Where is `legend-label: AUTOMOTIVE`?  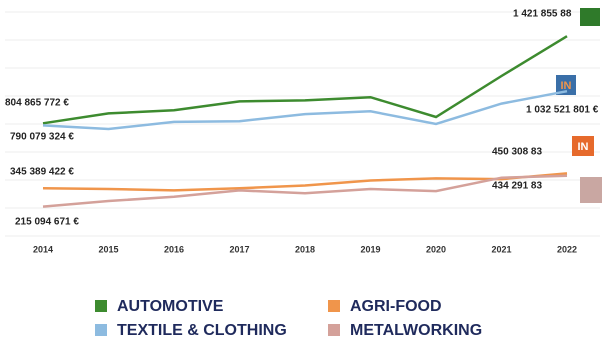 legend-label: AUTOMOTIVE is located at coordinates (170, 306).